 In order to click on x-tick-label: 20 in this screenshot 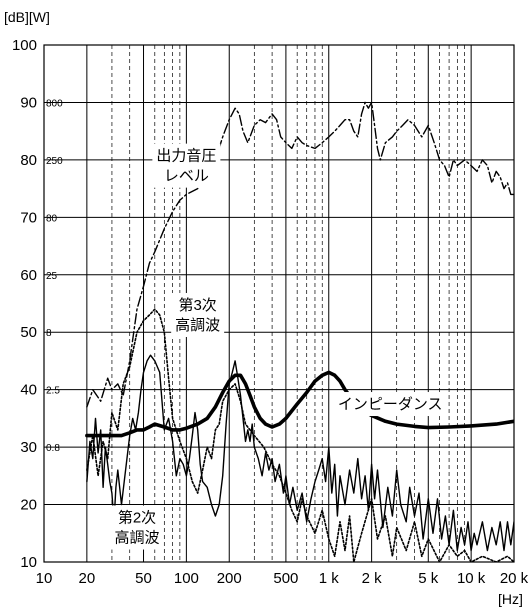, I will do `click(87, 578)`.